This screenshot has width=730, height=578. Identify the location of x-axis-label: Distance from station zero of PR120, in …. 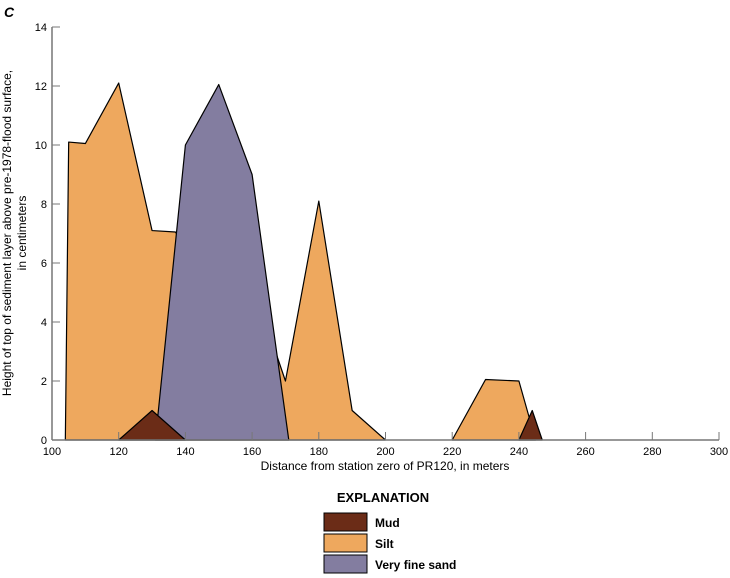
(385, 466).